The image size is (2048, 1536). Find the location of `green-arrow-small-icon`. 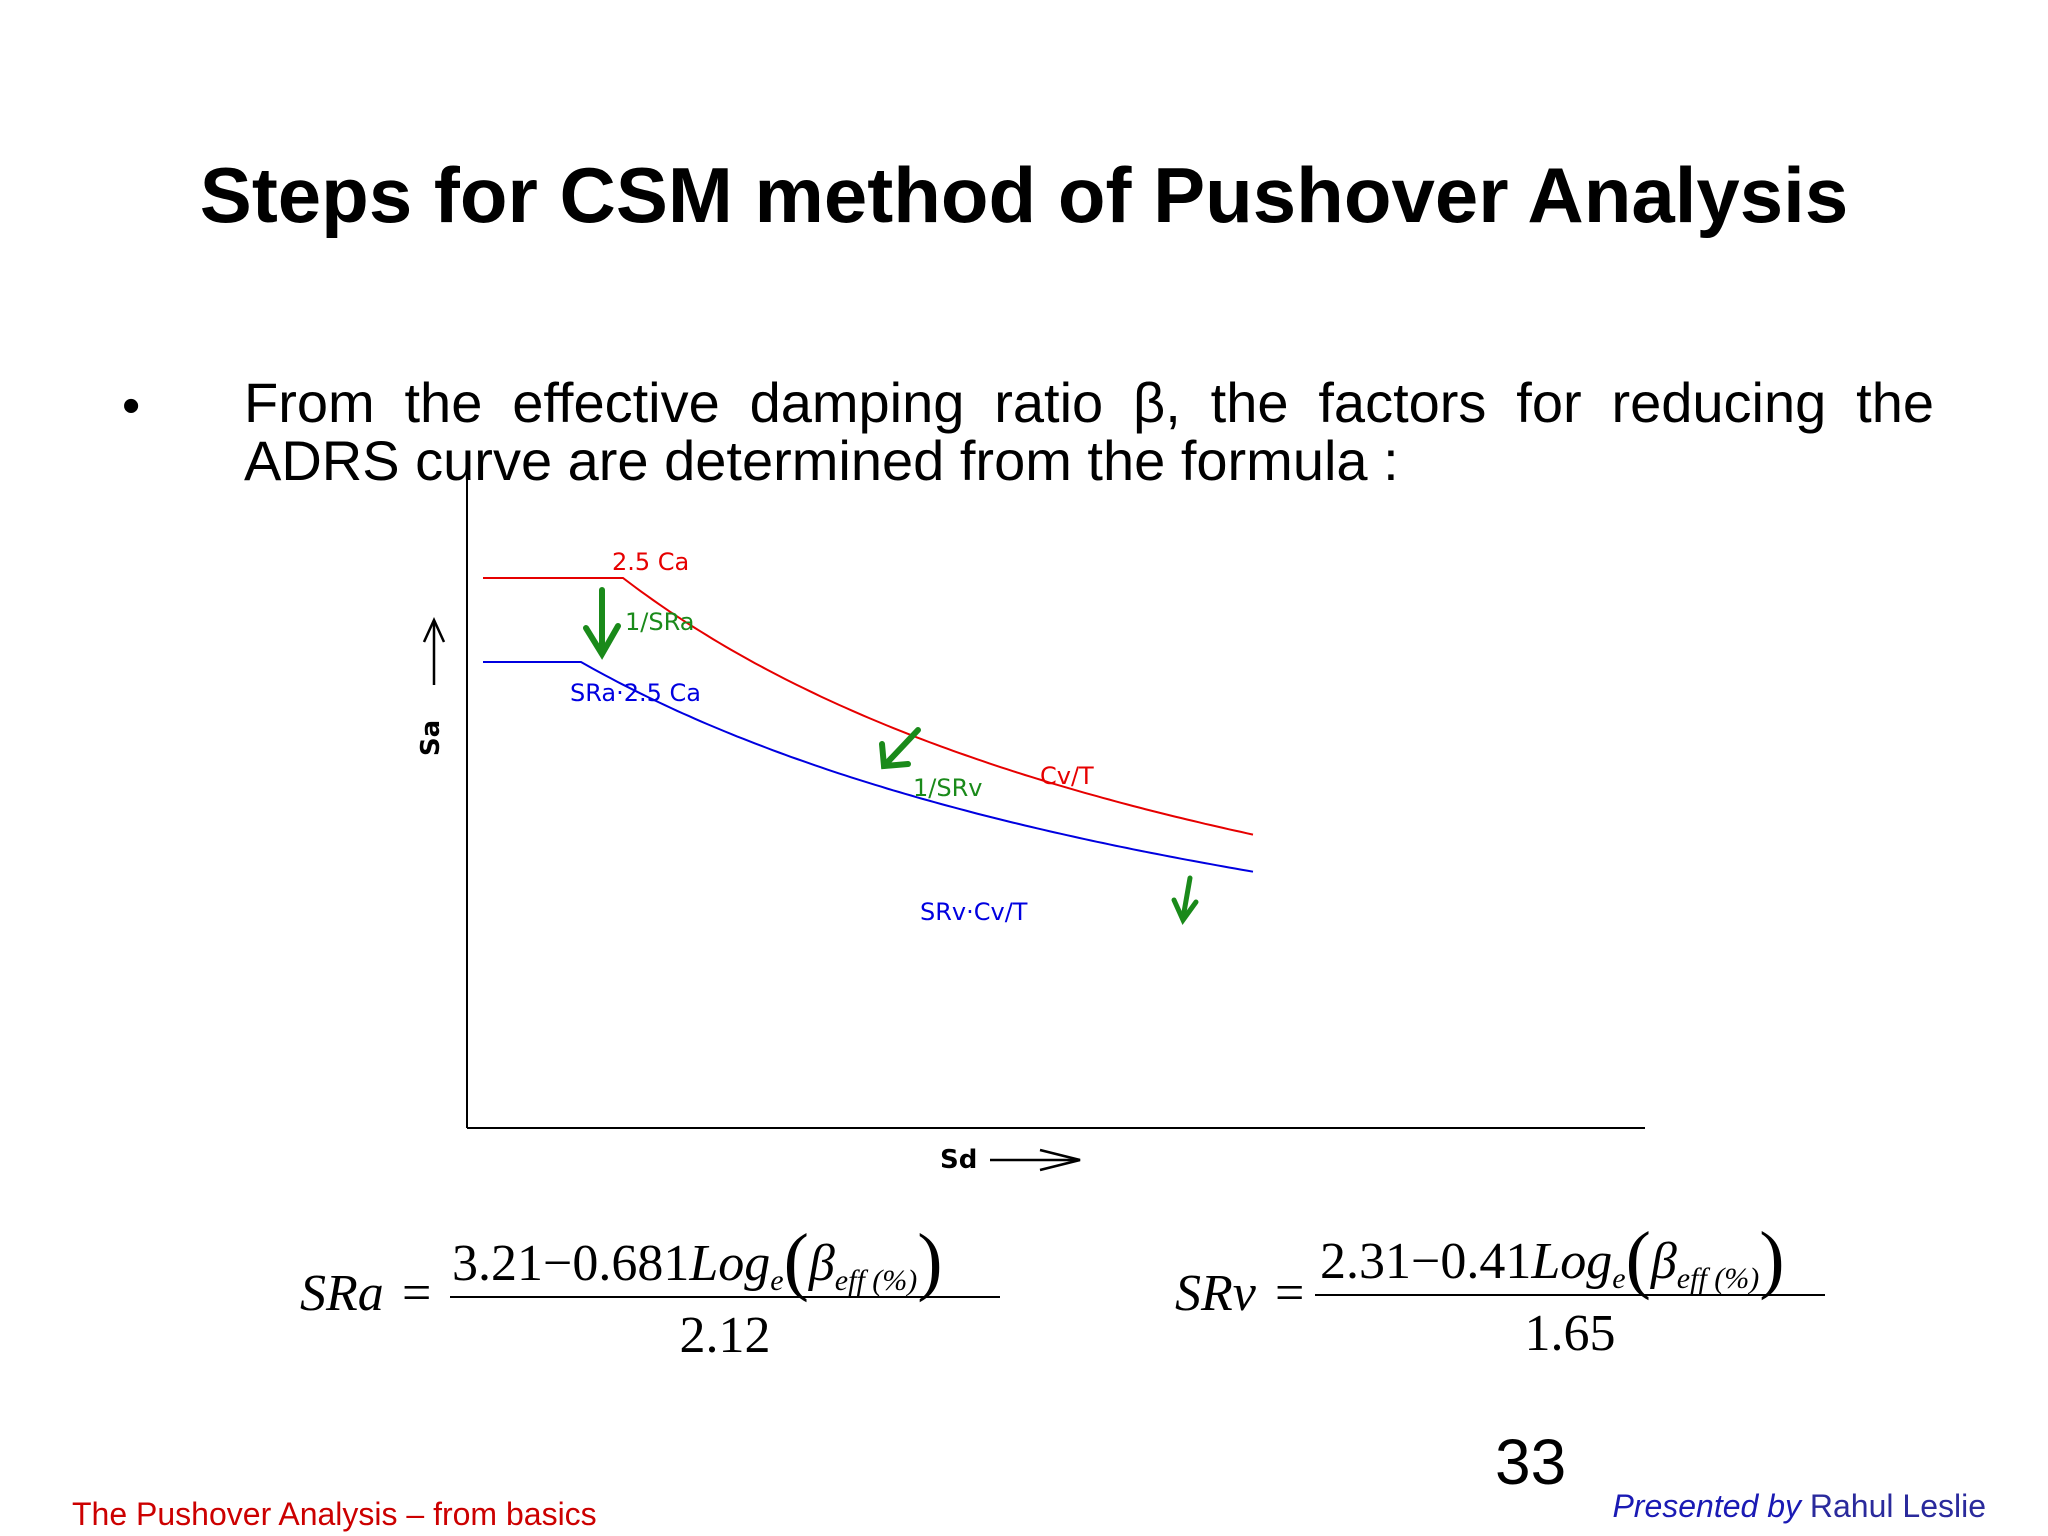

green-arrow-small-icon is located at coordinates (1185, 900).